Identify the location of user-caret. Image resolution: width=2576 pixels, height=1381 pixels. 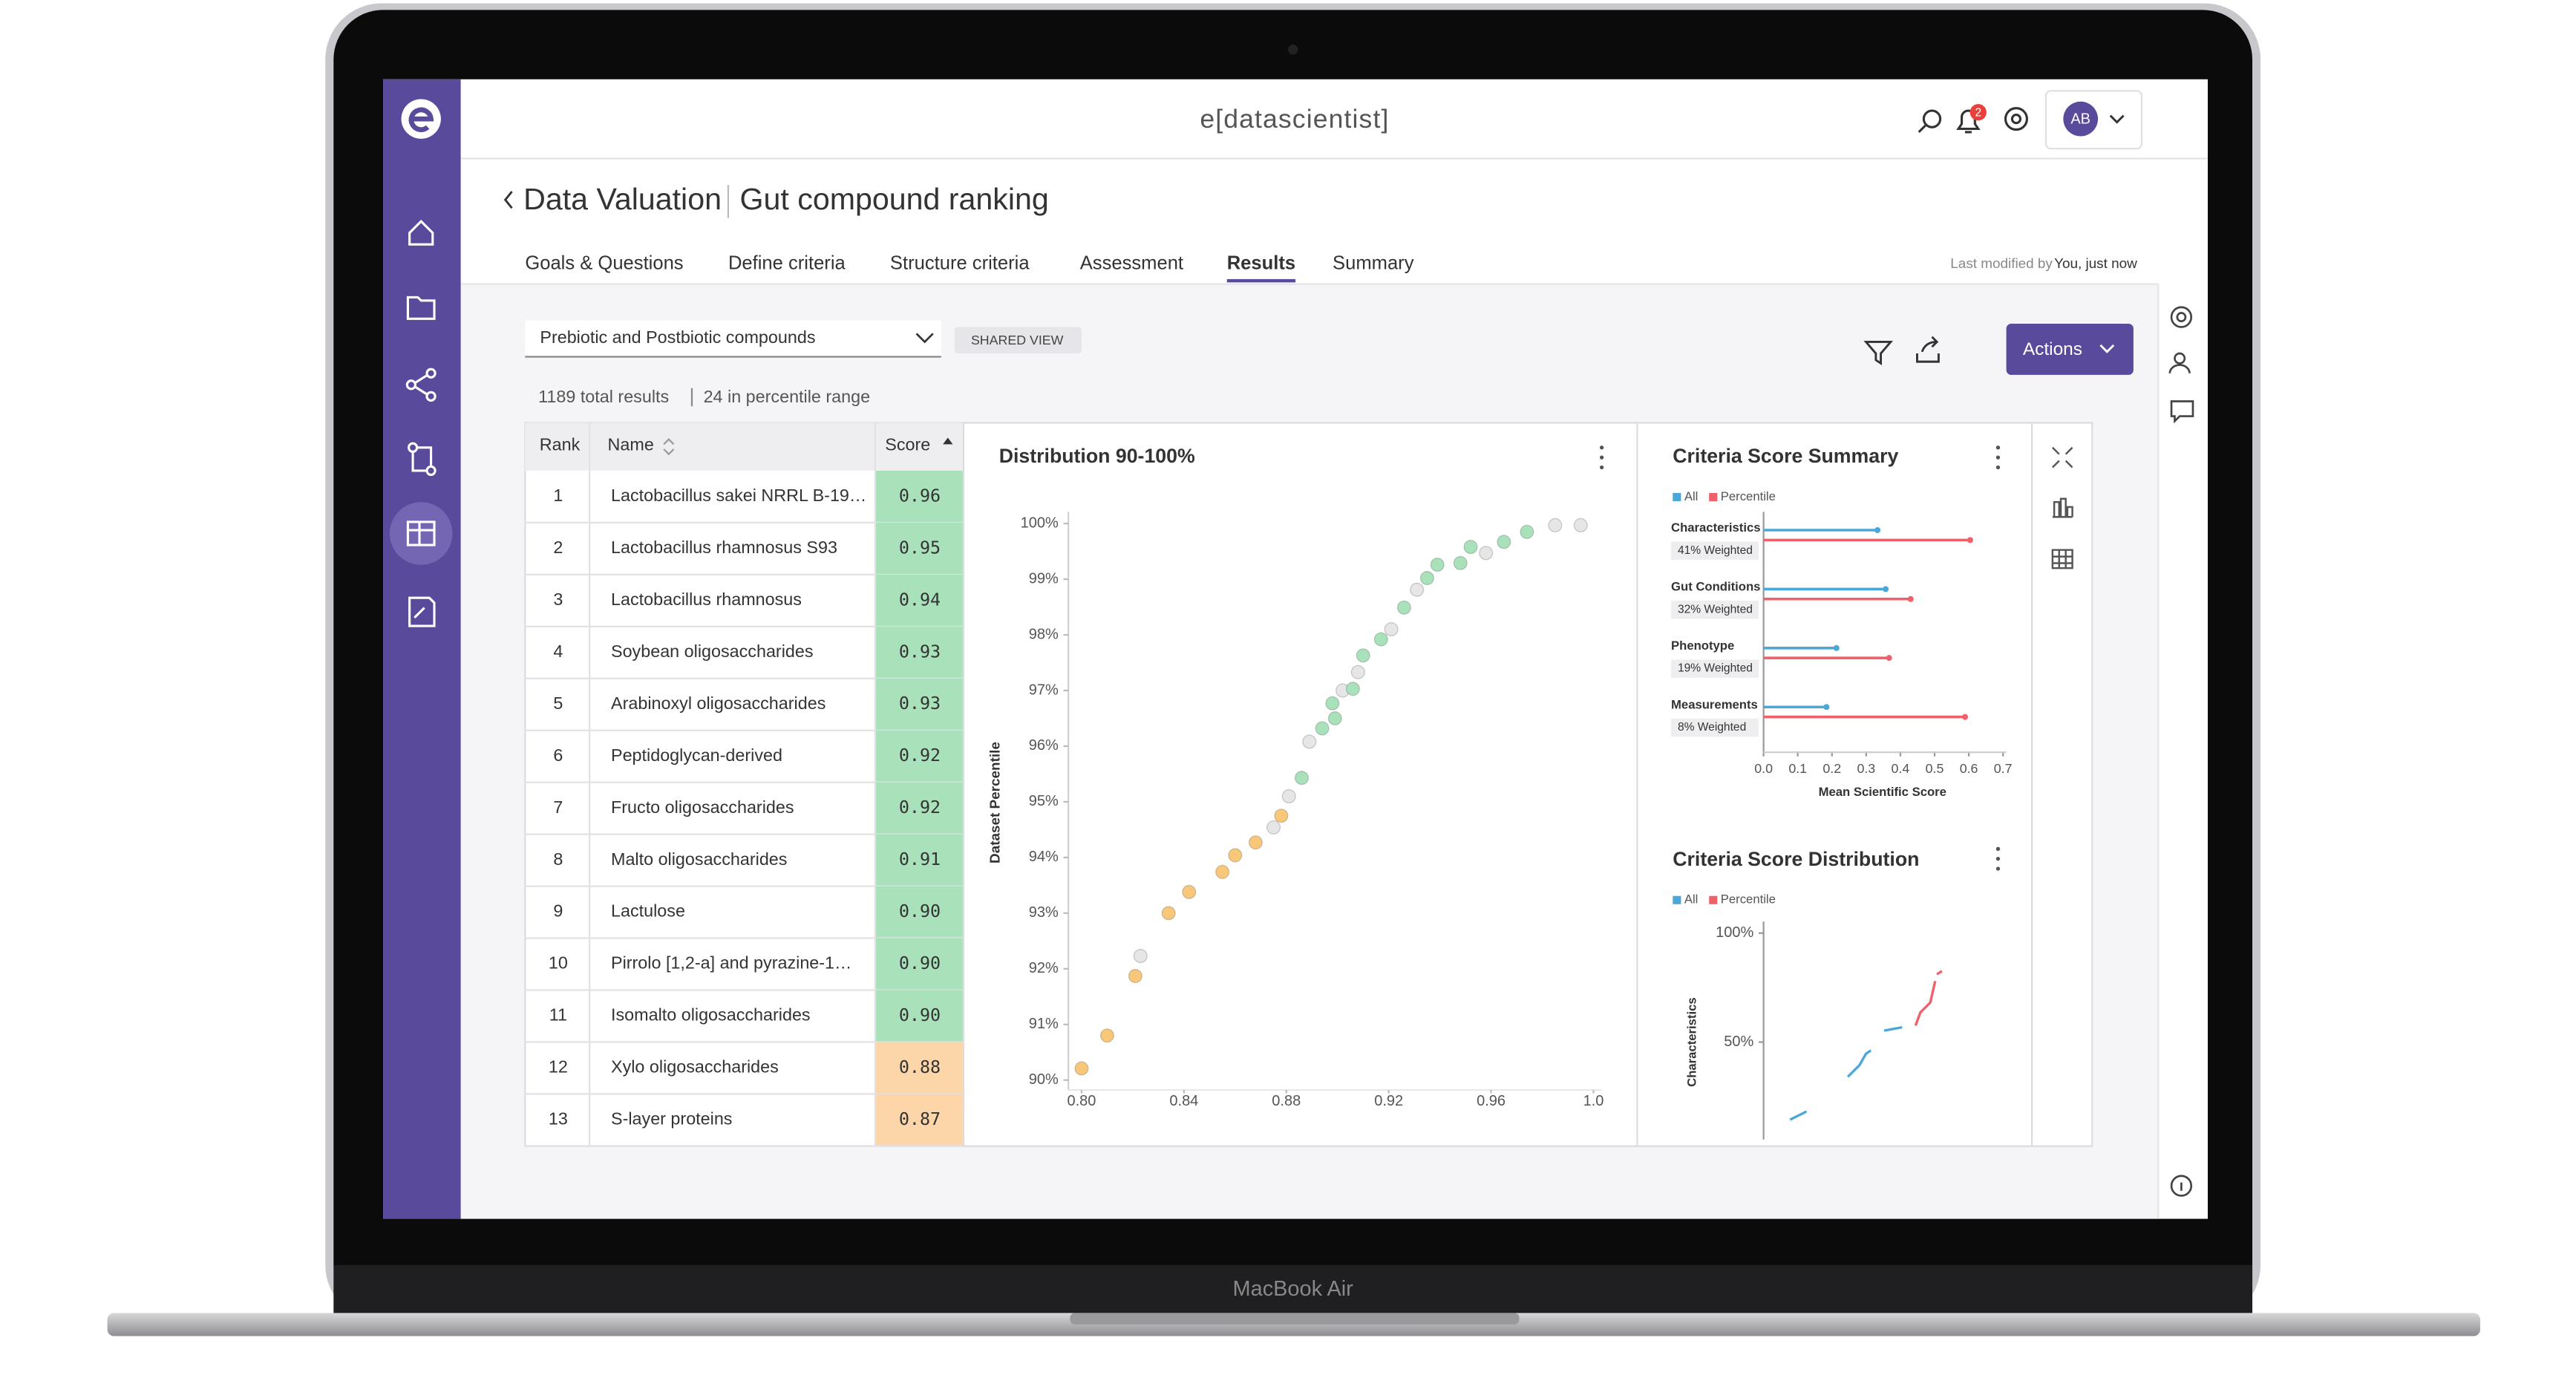
(2117, 119).